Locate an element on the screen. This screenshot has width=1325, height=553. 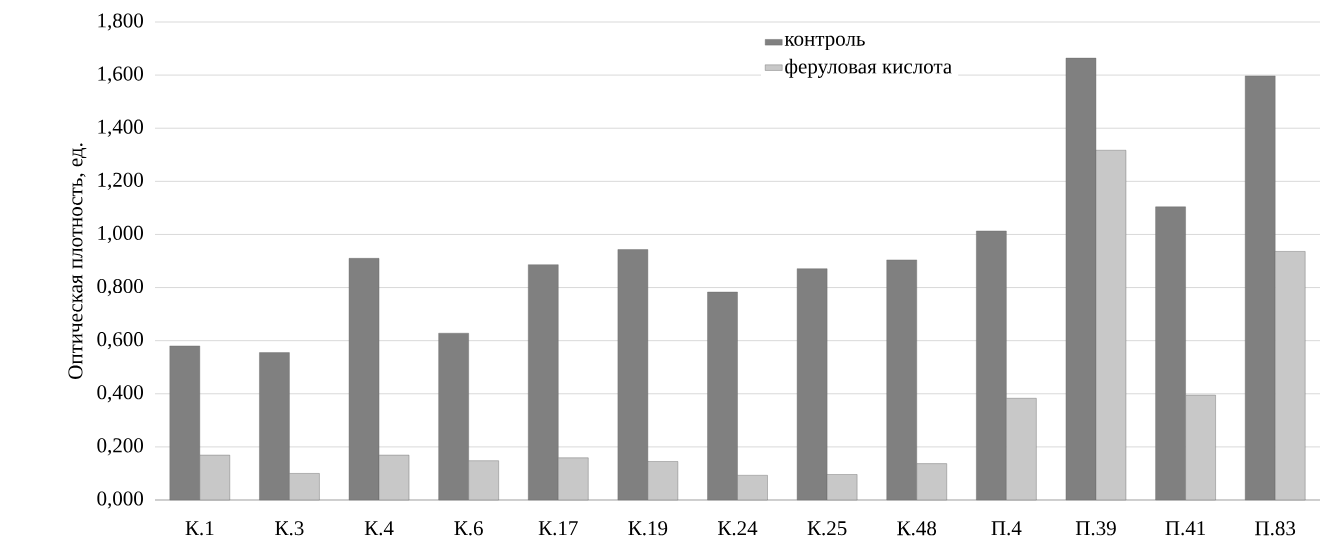
y-tick-label: 1,600 is located at coordinates (121, 75).